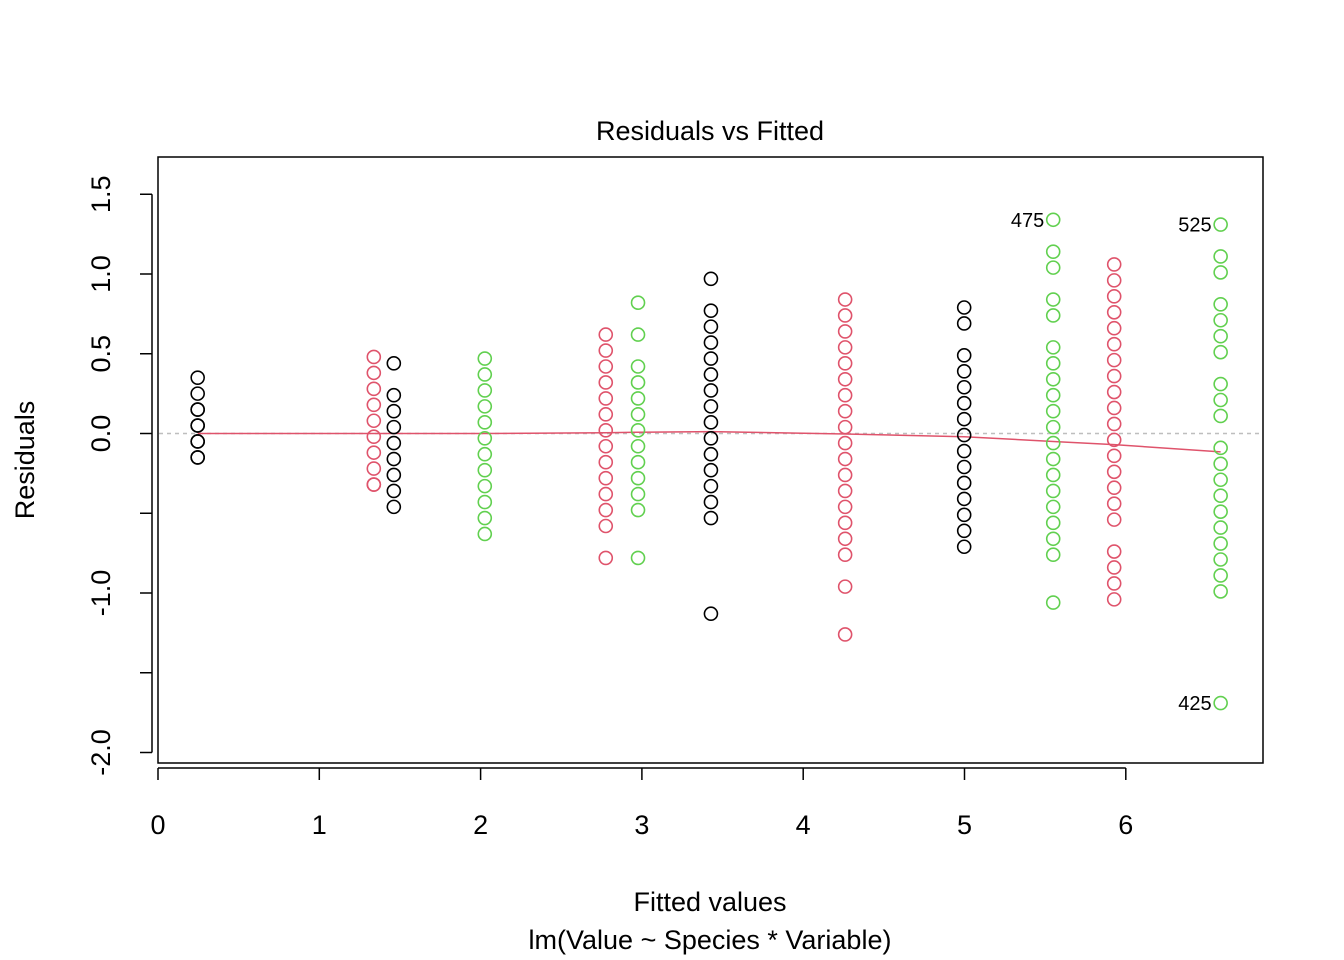 This screenshot has height=960, width=1344. What do you see at coordinates (606, 446) in the screenshot?
I see `series-group-2.78` at bounding box center [606, 446].